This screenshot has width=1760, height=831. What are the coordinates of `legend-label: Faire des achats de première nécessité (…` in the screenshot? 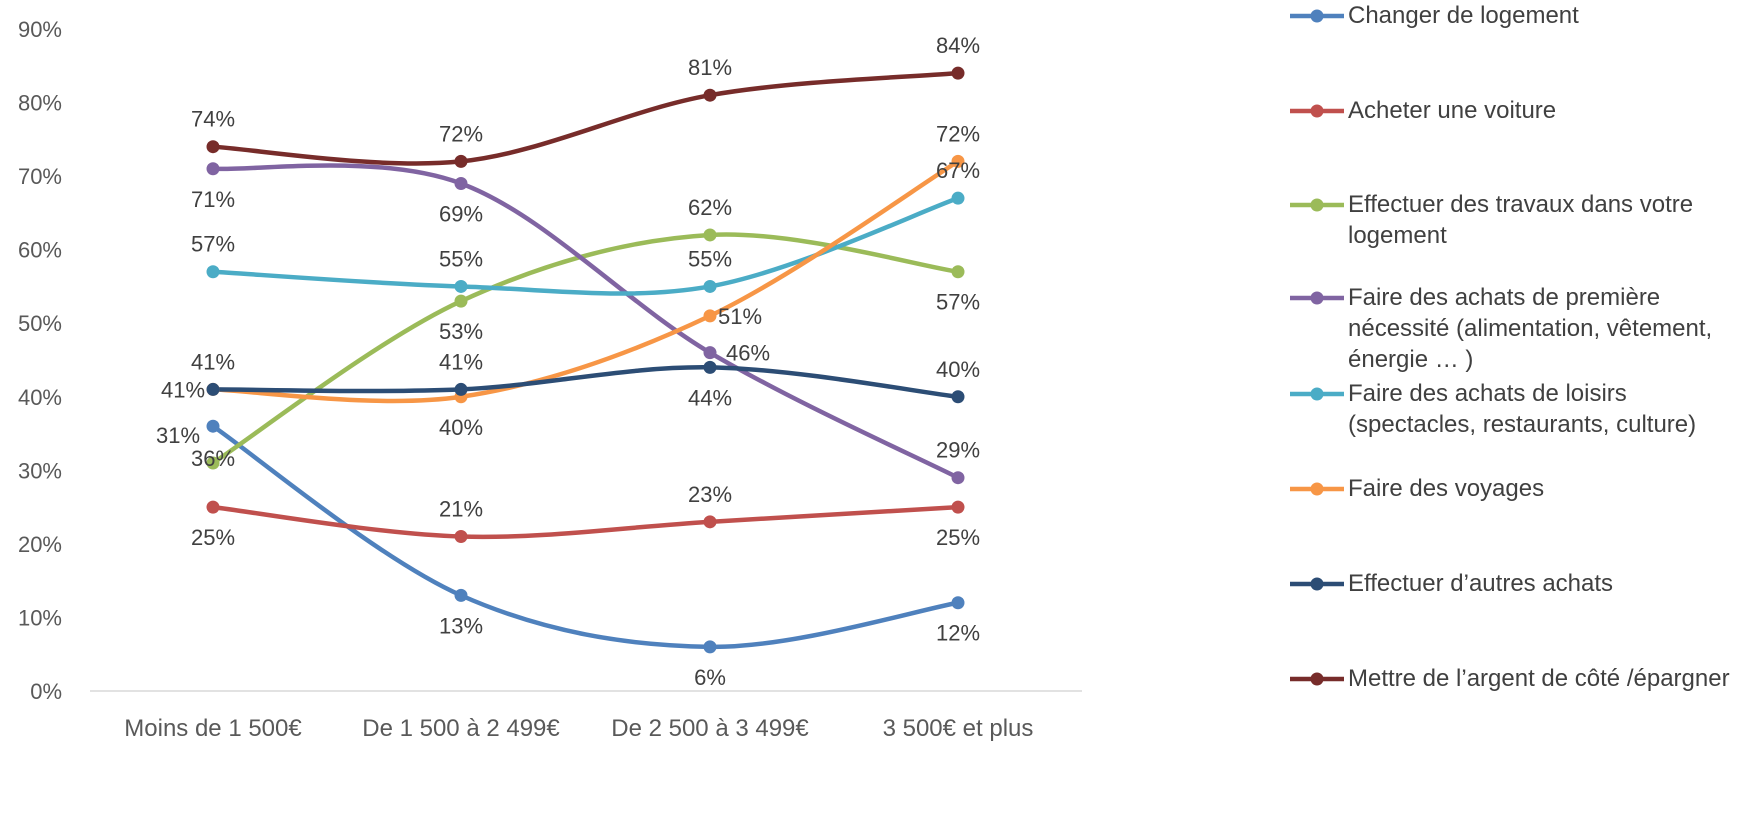 It's located at (1530, 328).